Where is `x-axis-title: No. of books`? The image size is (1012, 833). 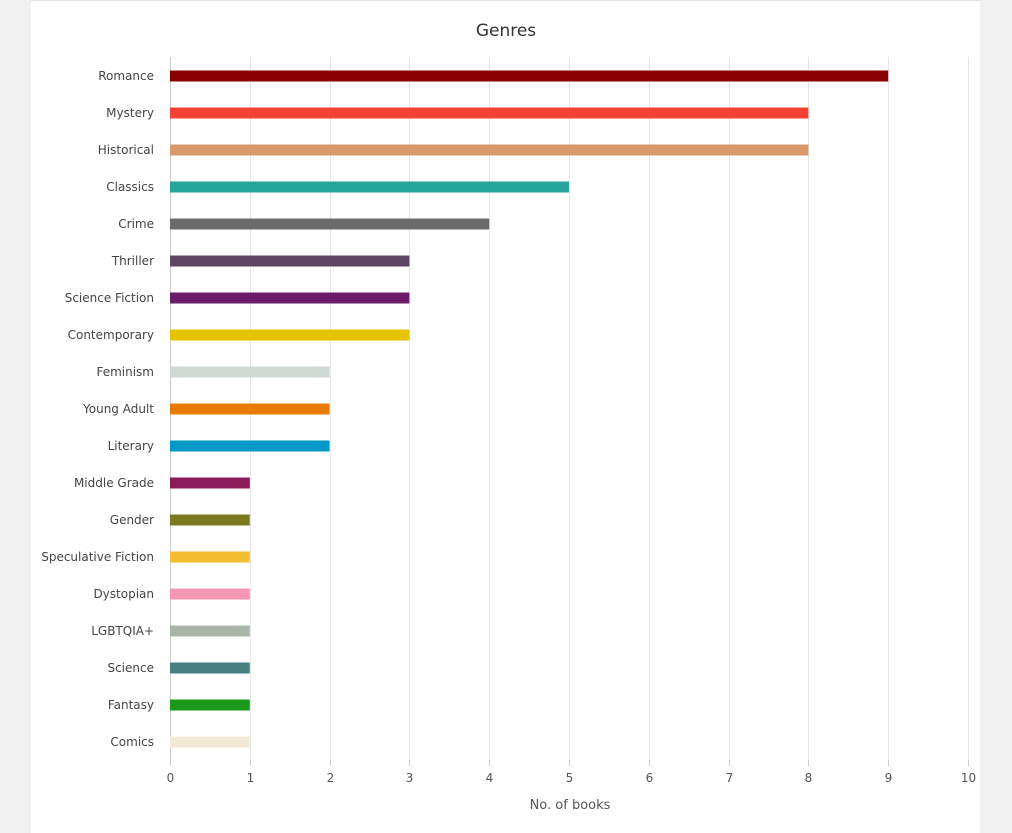
x-axis-title: No. of books is located at coordinates (570, 805).